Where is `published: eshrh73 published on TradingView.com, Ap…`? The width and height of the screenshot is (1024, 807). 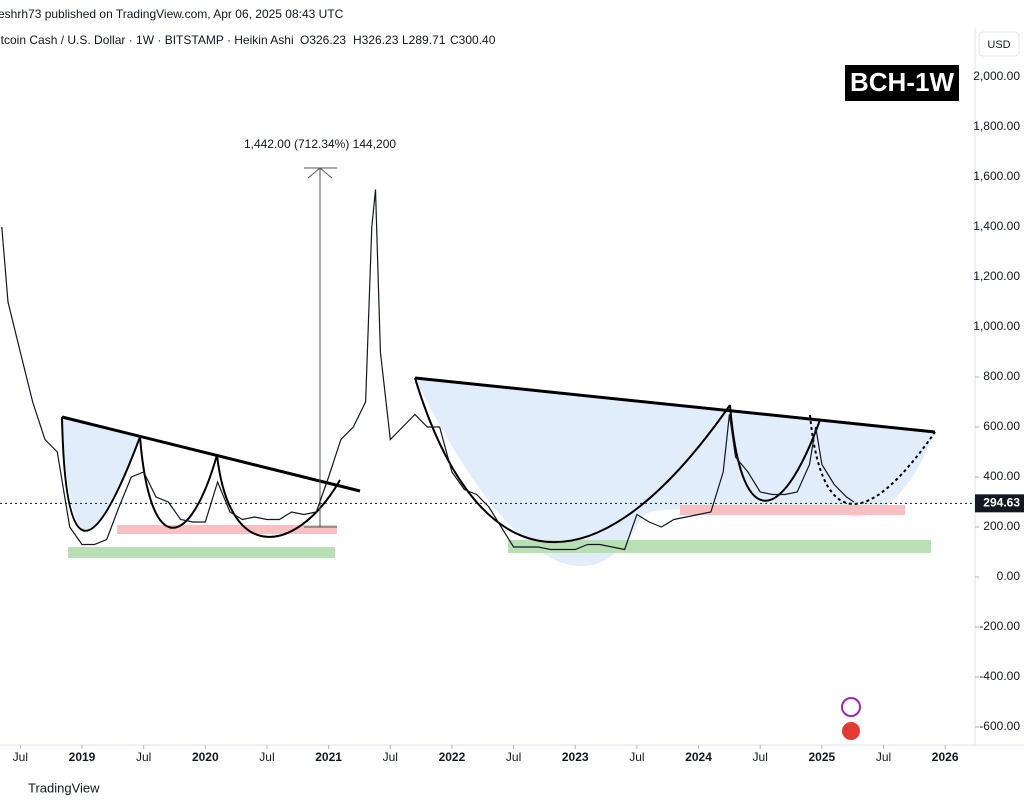
published: eshrh73 published on TradingView.com, Ap… is located at coordinates (172, 14).